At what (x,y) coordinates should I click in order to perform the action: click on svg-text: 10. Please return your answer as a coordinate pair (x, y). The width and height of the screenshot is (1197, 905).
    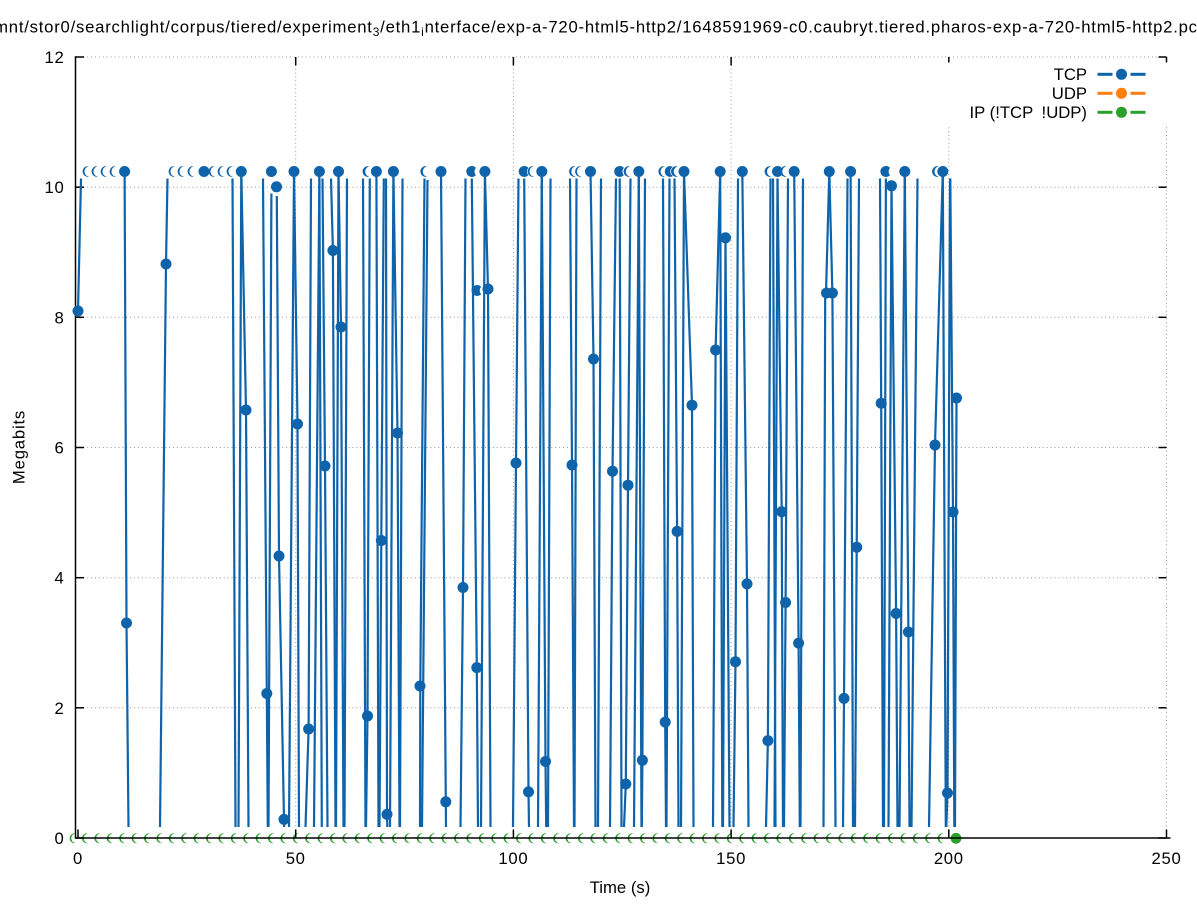
    Looking at the image, I should click on (55, 187).